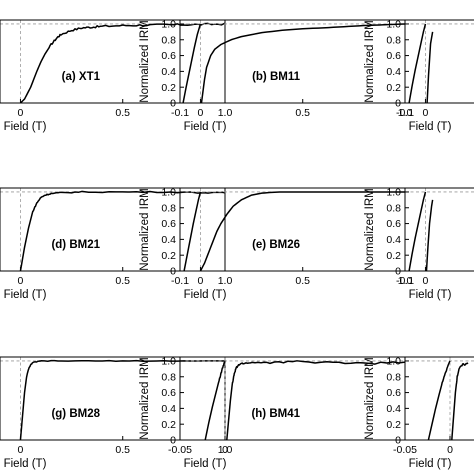  Describe the element at coordinates (276, 77) in the screenshot. I see `panel-label: (b) BM11` at that location.